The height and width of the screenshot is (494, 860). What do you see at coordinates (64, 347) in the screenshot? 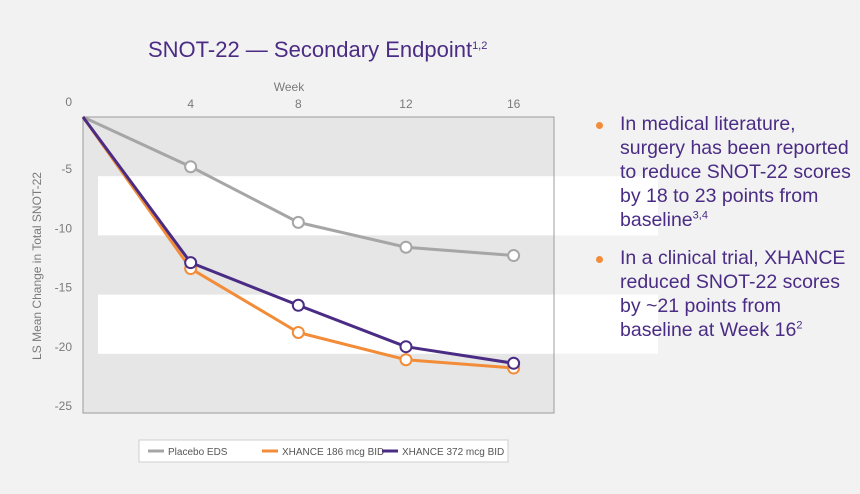
I see `y-tick-label: -20` at bounding box center [64, 347].